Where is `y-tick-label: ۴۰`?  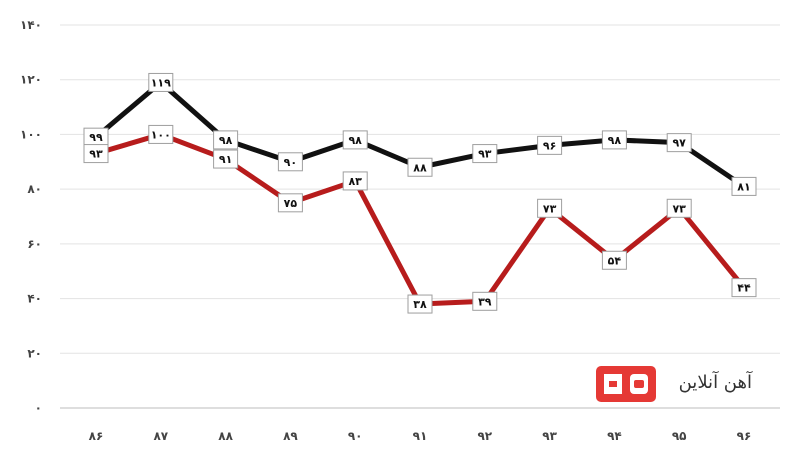
y-tick-label: ۴۰ is located at coordinates (34, 299).